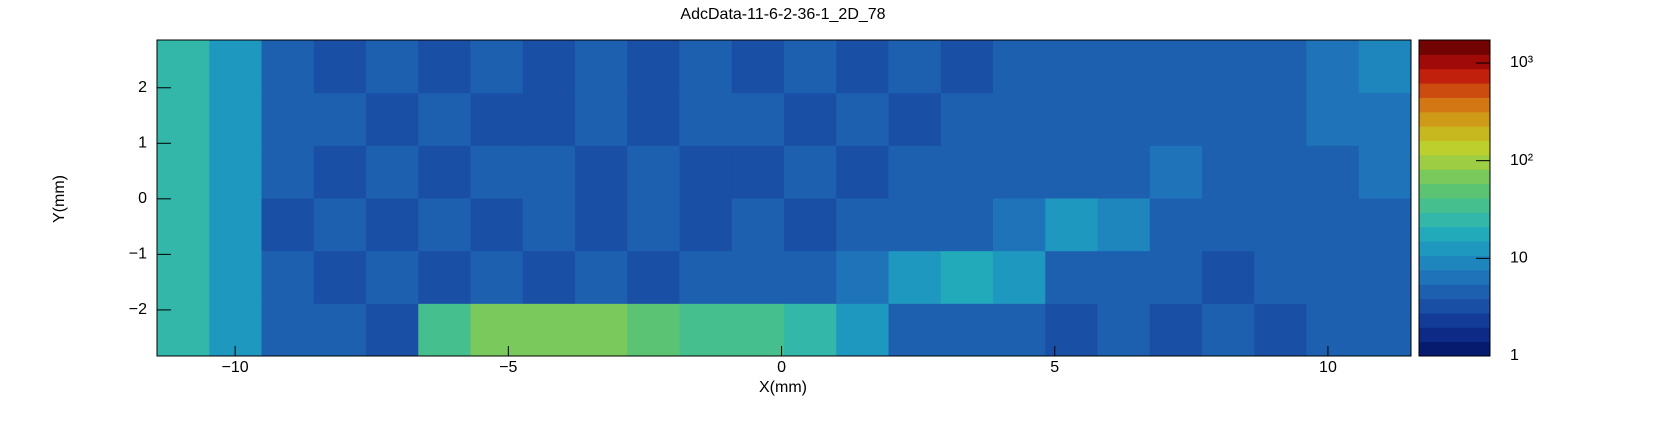 Image resolution: width=1660 pixels, height=425 pixels. I want to click on colorbar-tick-label: 1, so click(1514, 355).